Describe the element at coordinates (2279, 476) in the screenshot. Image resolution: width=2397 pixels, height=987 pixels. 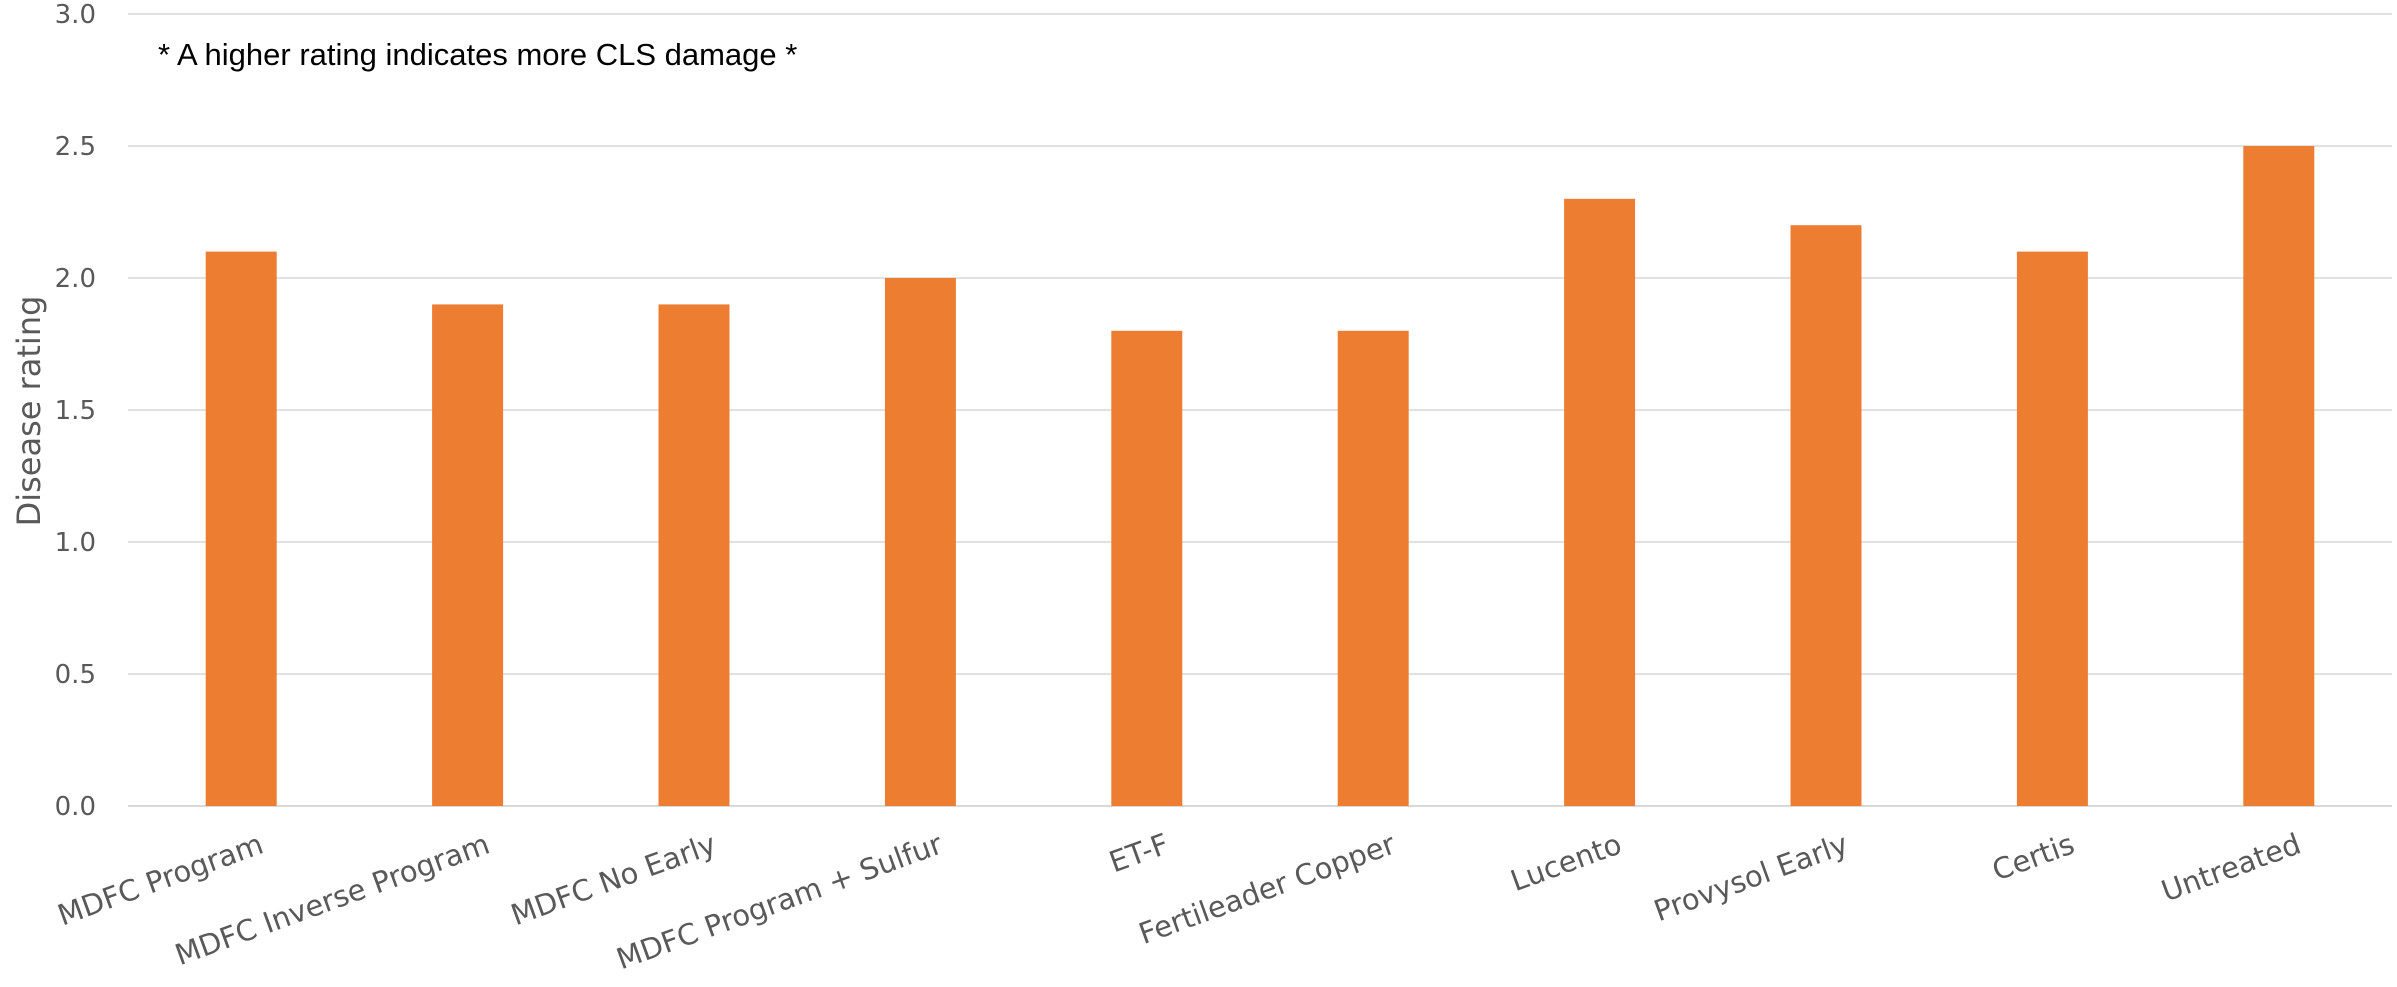
I see `bar-untreated` at that location.